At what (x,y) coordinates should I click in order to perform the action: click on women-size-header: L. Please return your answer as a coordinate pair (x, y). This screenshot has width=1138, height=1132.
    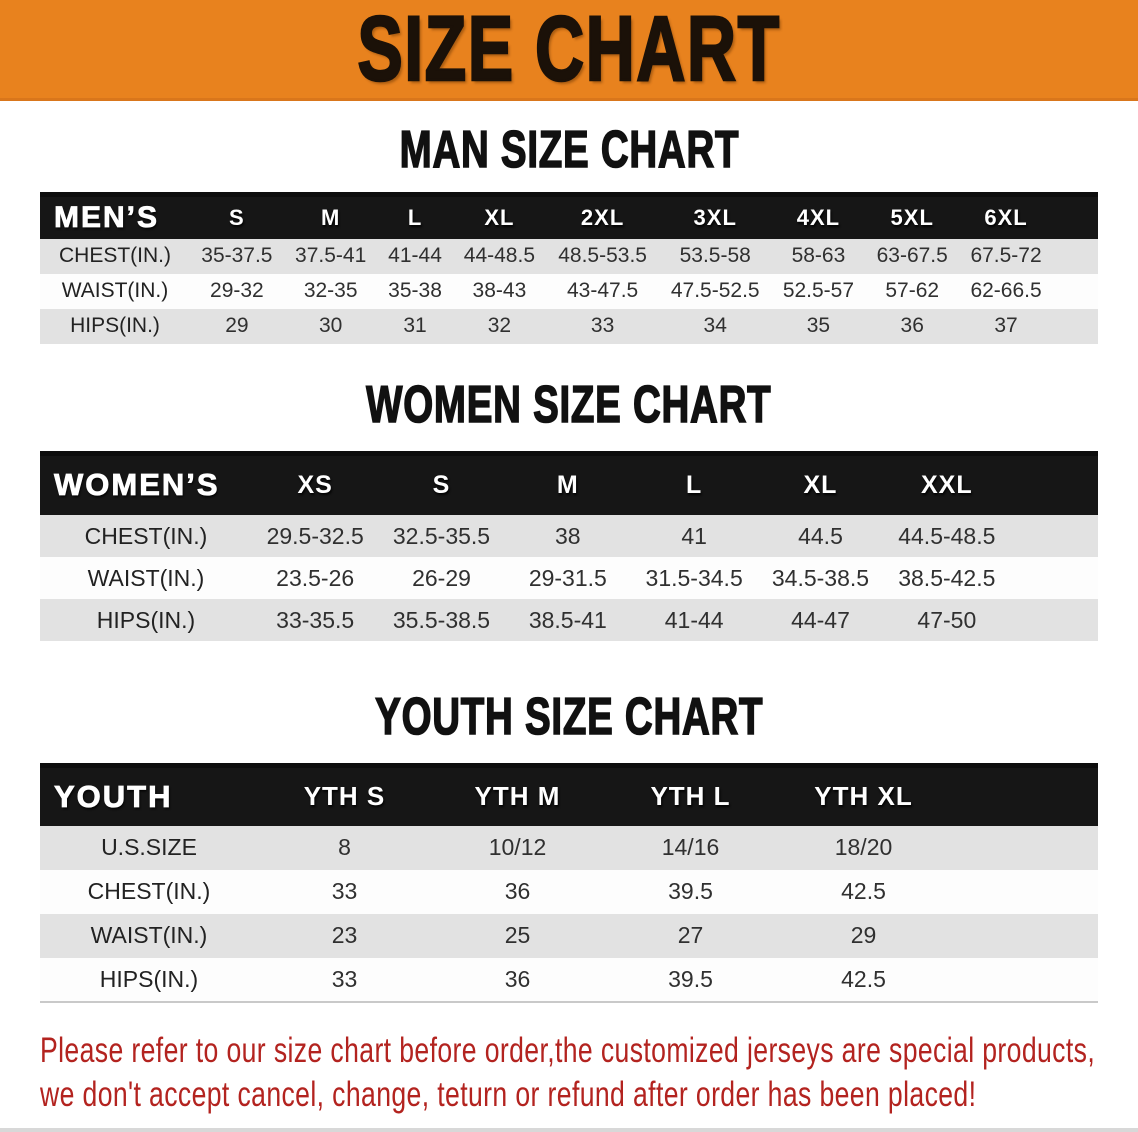
    Looking at the image, I should click on (694, 484).